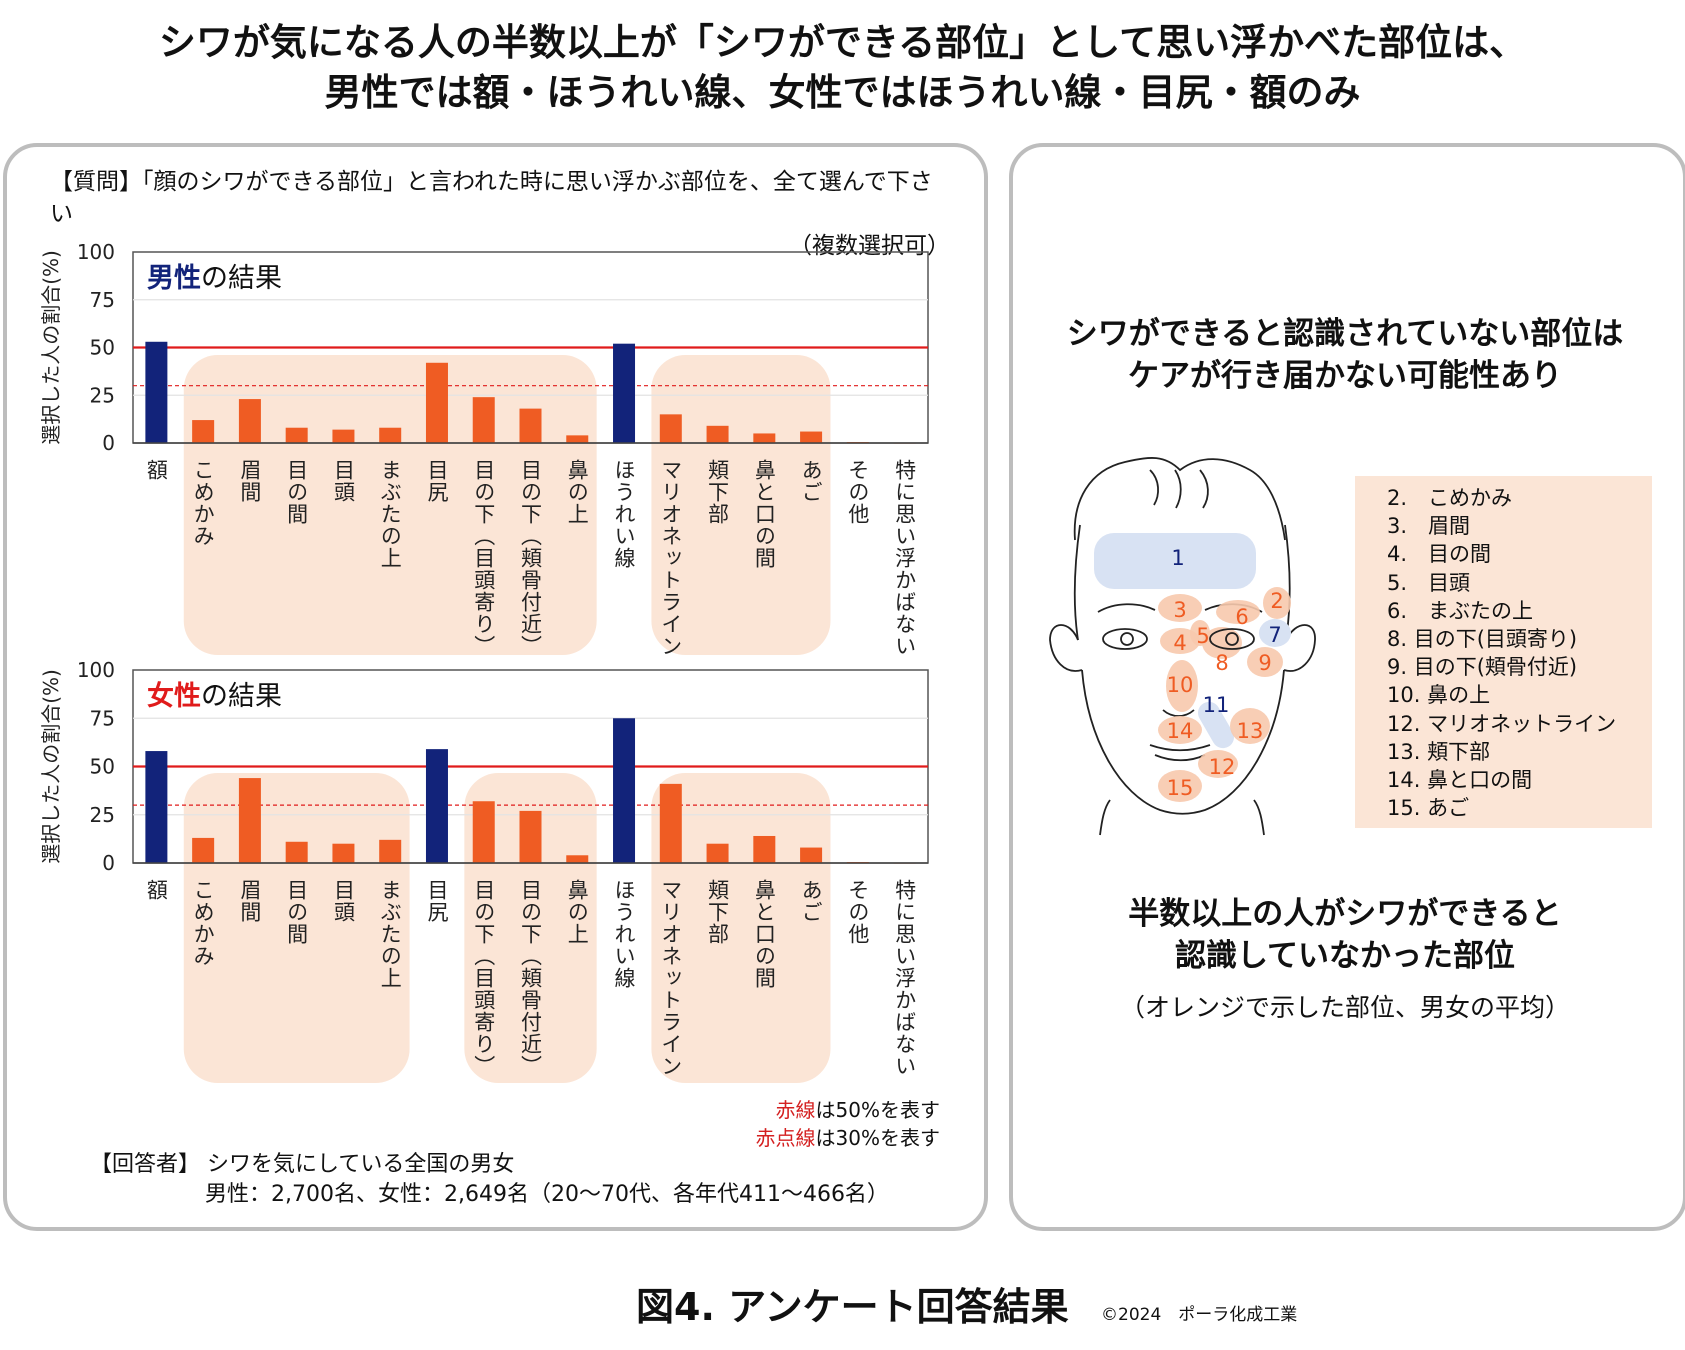 The width and height of the screenshot is (1685, 1350). What do you see at coordinates (671, 978) in the screenshot?
I see `category-label: マリオネットライン` at bounding box center [671, 978].